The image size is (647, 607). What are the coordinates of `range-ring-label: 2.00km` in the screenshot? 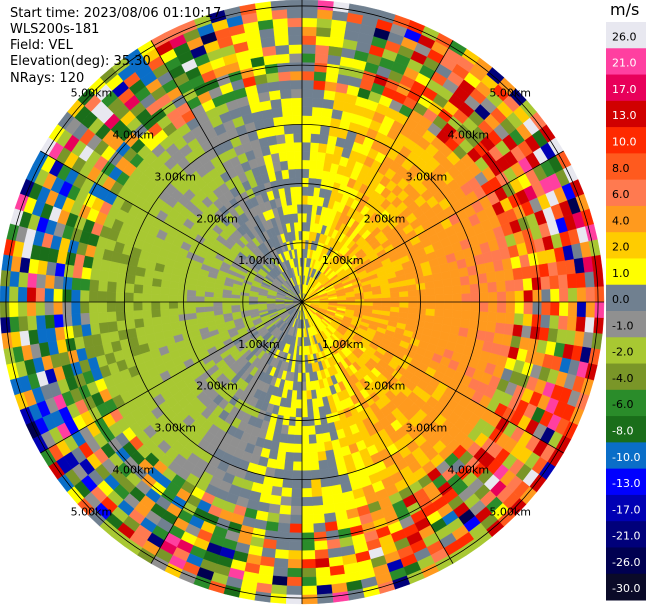 It's located at (217, 218).